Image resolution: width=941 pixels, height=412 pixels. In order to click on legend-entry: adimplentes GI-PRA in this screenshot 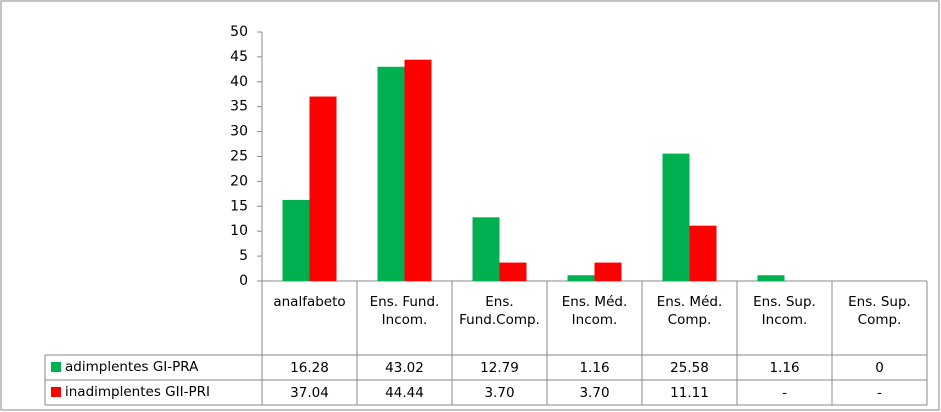, I will do `click(121, 367)`.